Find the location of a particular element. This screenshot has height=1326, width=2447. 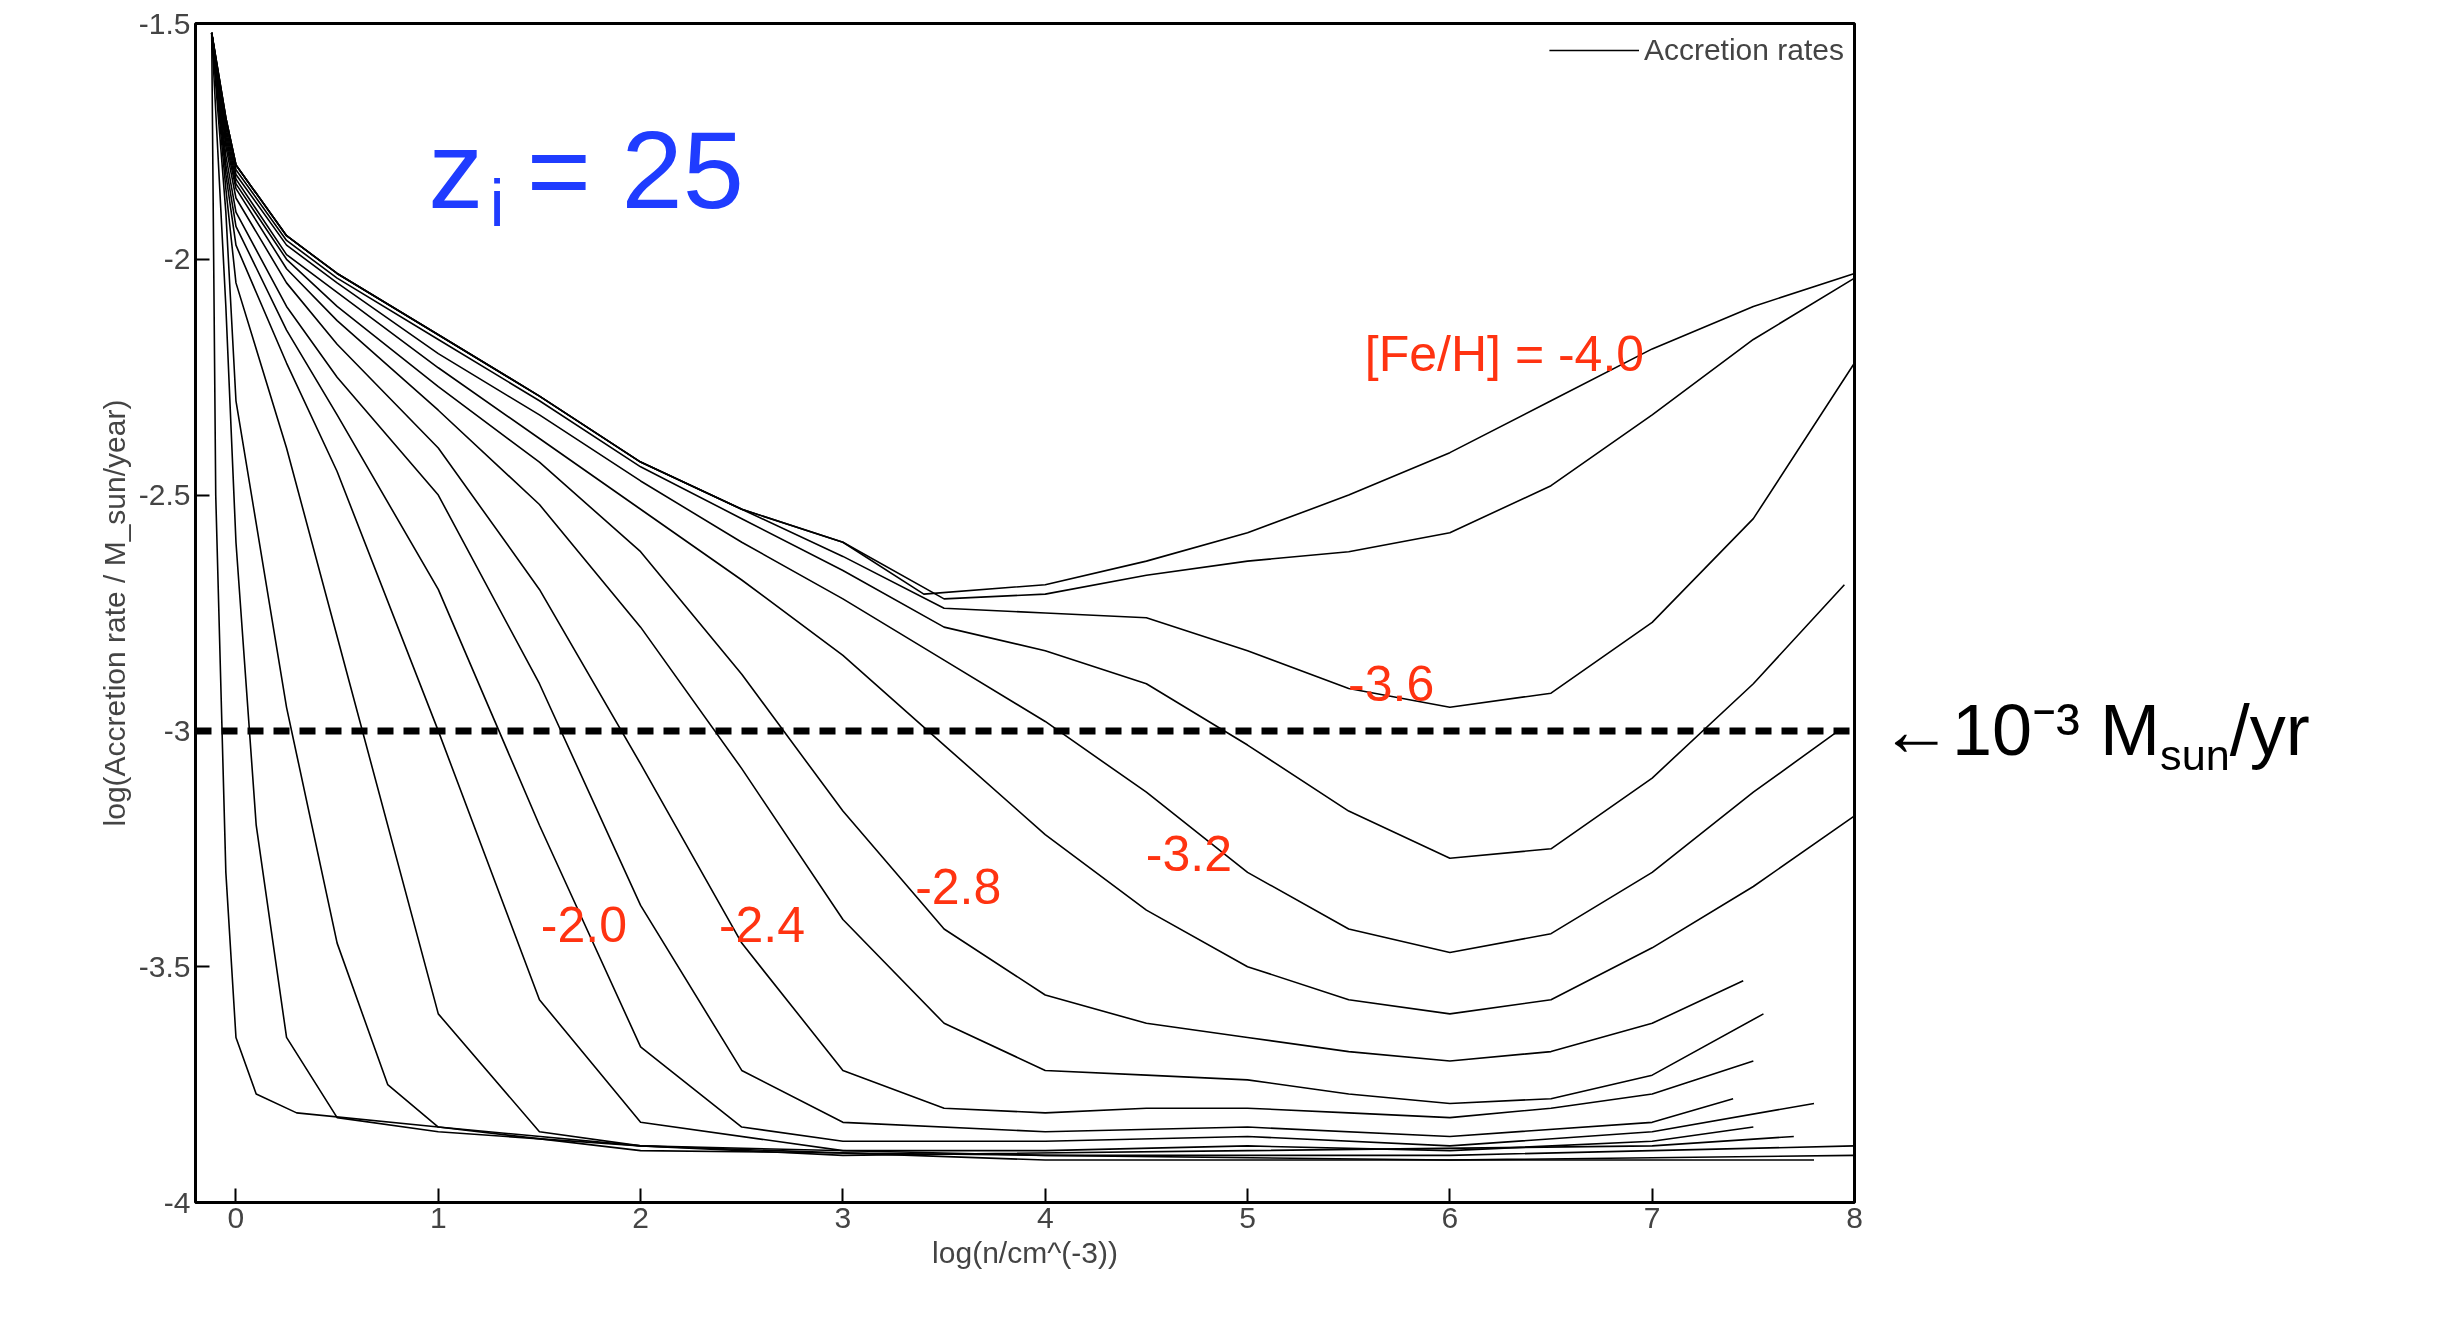

annotation: [Fe/H] = -4.0 is located at coordinates (1504, 353).